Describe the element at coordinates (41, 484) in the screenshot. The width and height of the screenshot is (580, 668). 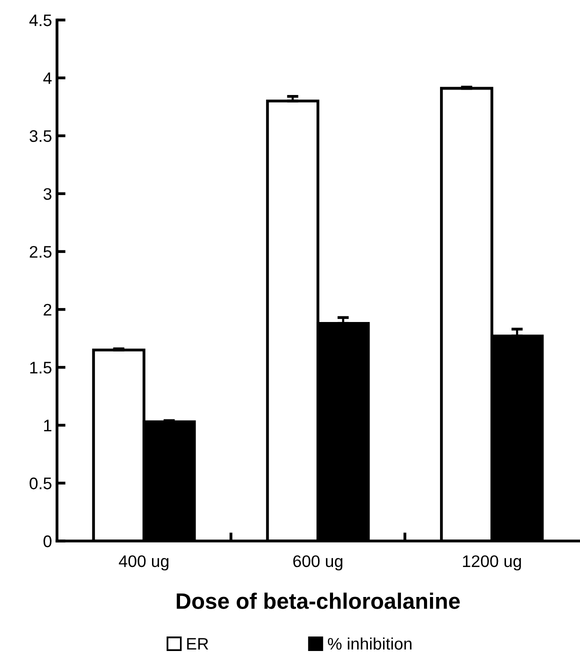
I see `y-tick-label: 0.5` at that location.